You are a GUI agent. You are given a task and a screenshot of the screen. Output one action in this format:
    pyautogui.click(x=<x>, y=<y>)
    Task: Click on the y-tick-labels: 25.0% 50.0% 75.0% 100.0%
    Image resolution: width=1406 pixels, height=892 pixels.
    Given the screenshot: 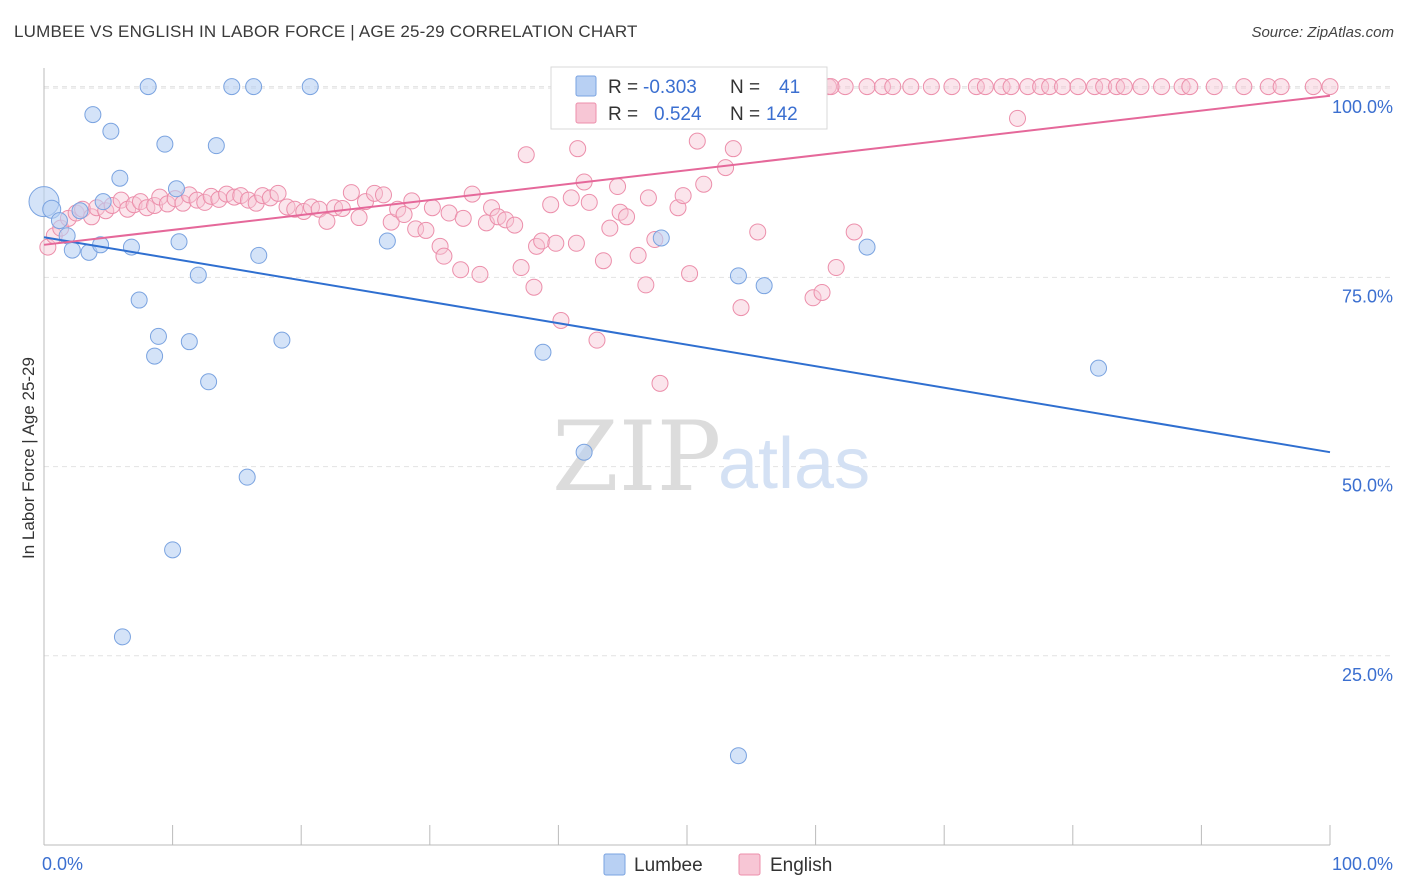 What is the action you would take?
    pyautogui.click(x=1362, y=391)
    